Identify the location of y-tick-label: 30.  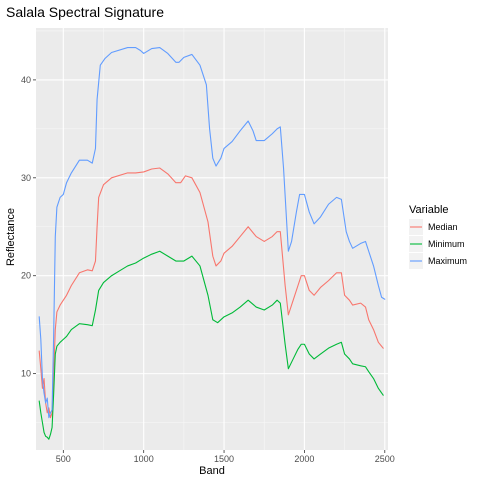
(26, 178).